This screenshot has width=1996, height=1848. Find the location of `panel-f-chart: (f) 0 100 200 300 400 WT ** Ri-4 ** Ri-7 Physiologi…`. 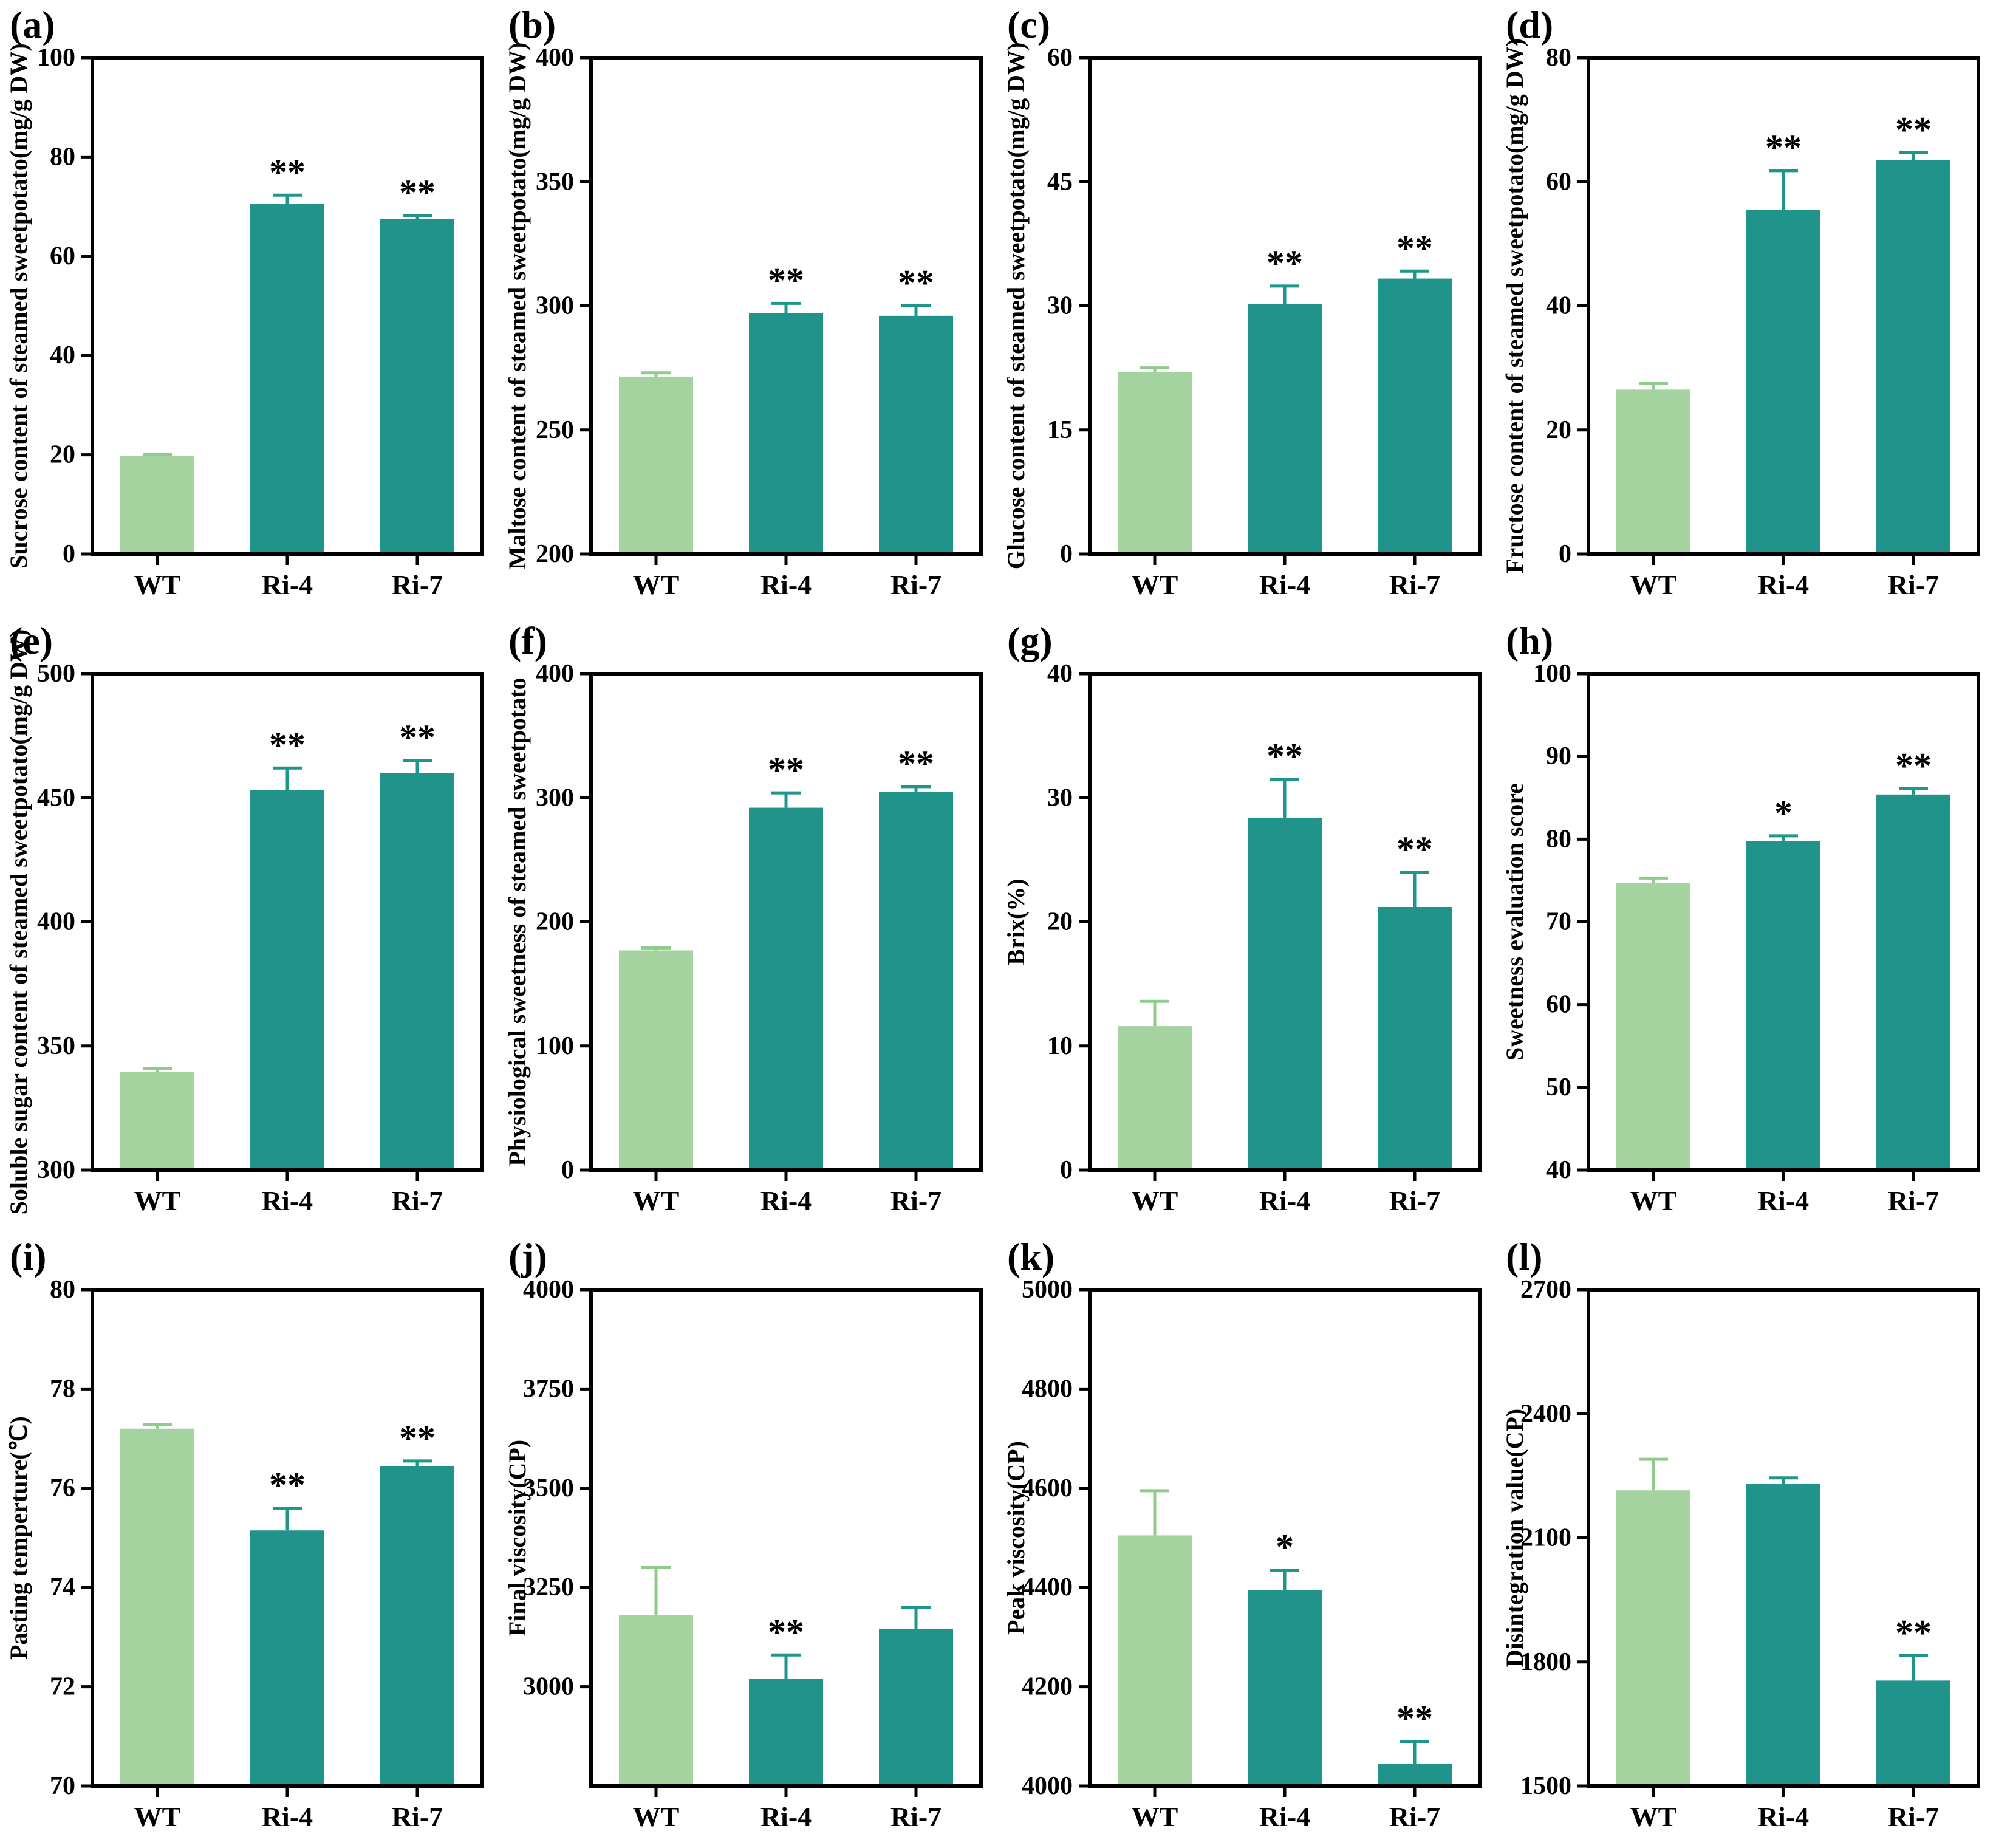

panel-f-chart: (f) 0 100 200 300 400 WT ** Ri-4 ** Ri-7 Physiologi… is located at coordinates (743, 917).